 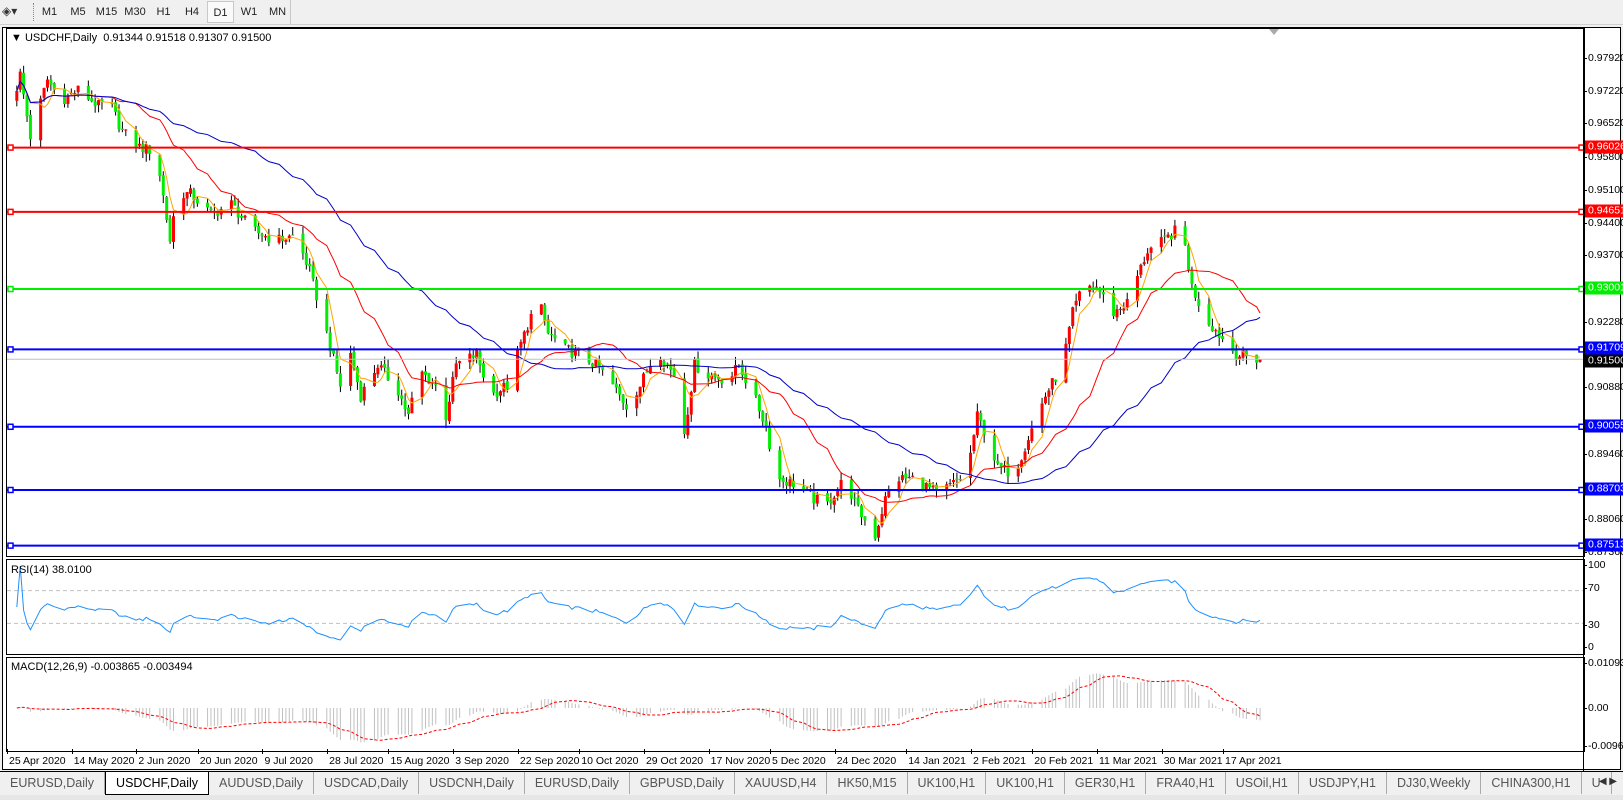 I want to click on date-axis-label: 14 May 2020, so click(x=103, y=758).